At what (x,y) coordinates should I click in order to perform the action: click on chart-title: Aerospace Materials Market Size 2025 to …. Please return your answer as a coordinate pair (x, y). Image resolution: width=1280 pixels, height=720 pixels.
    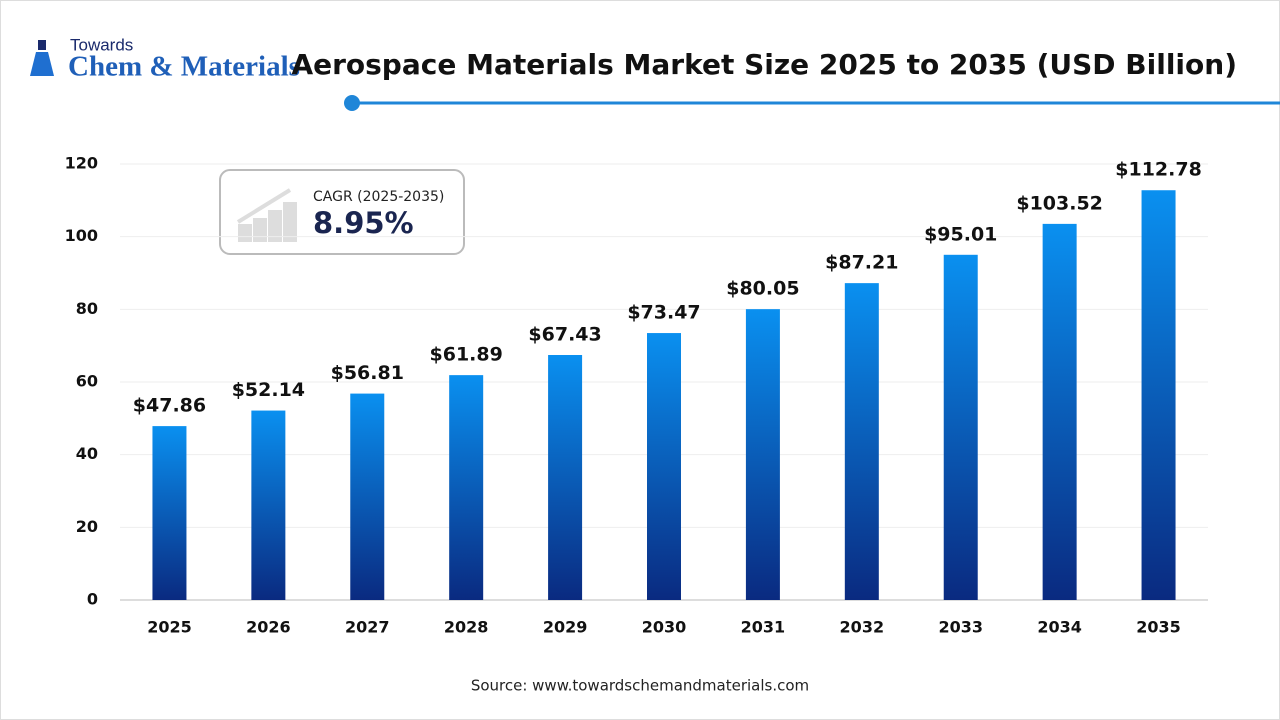
    Looking at the image, I should click on (764, 64).